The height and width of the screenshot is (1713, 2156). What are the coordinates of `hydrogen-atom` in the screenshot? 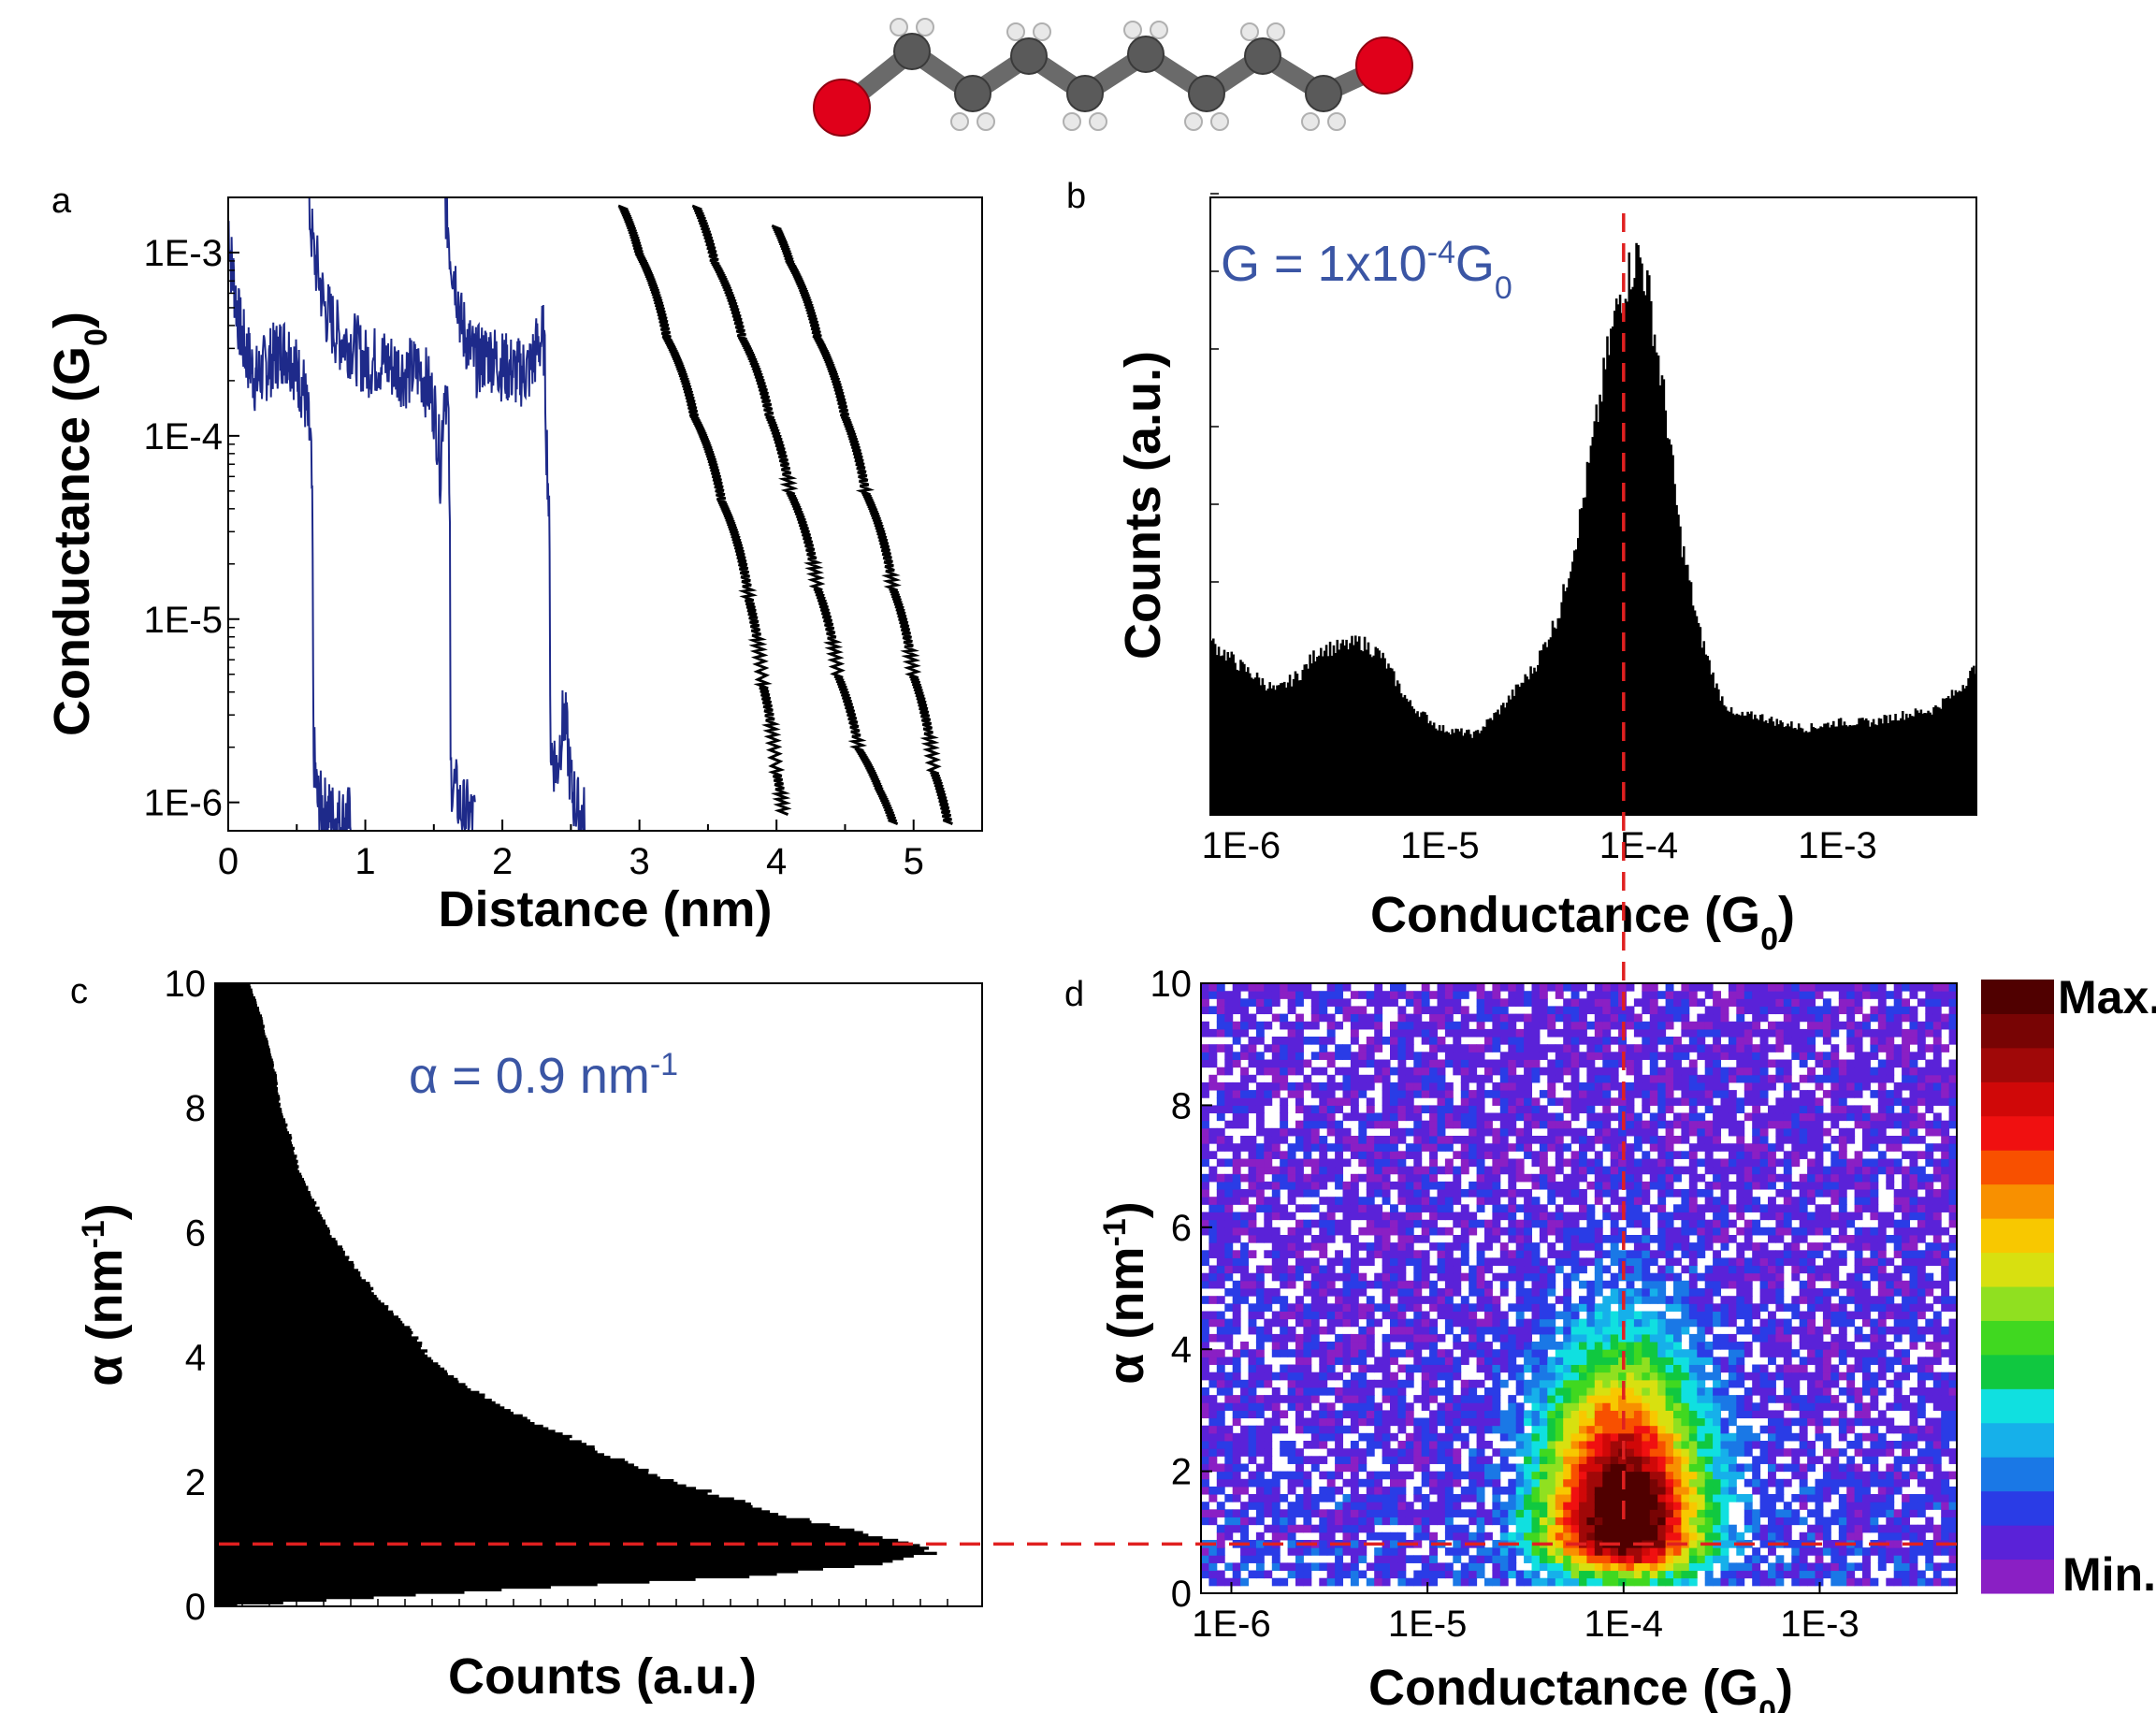 It's located at (1275, 32).